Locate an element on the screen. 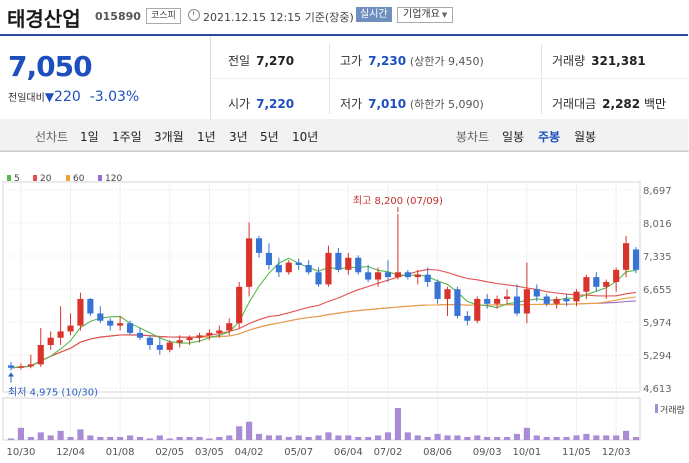  x-tick-label: 05/07 is located at coordinates (298, 452).